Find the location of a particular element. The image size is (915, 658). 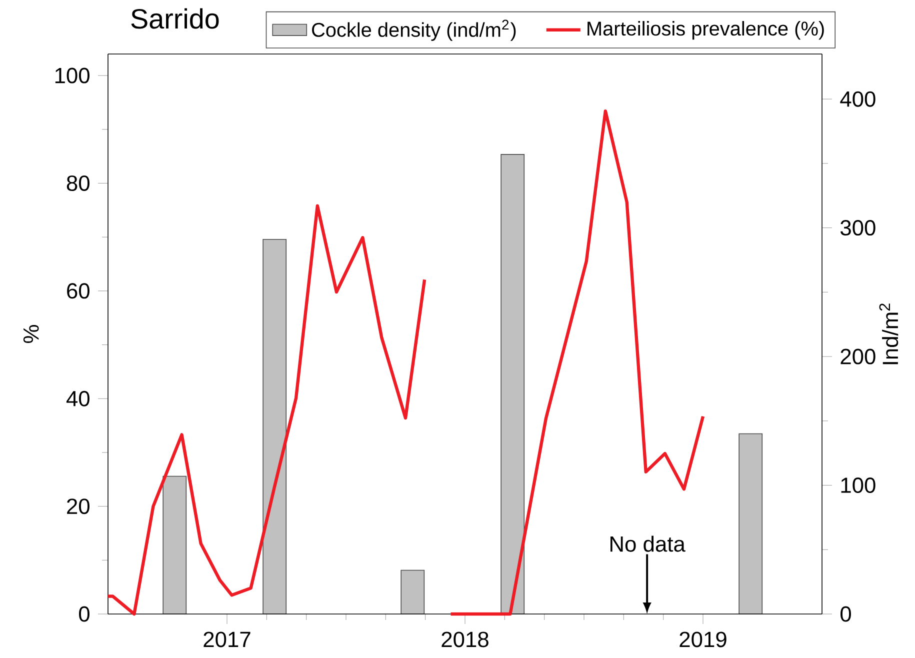

y2-tick-label: 100 is located at coordinates (858, 486).